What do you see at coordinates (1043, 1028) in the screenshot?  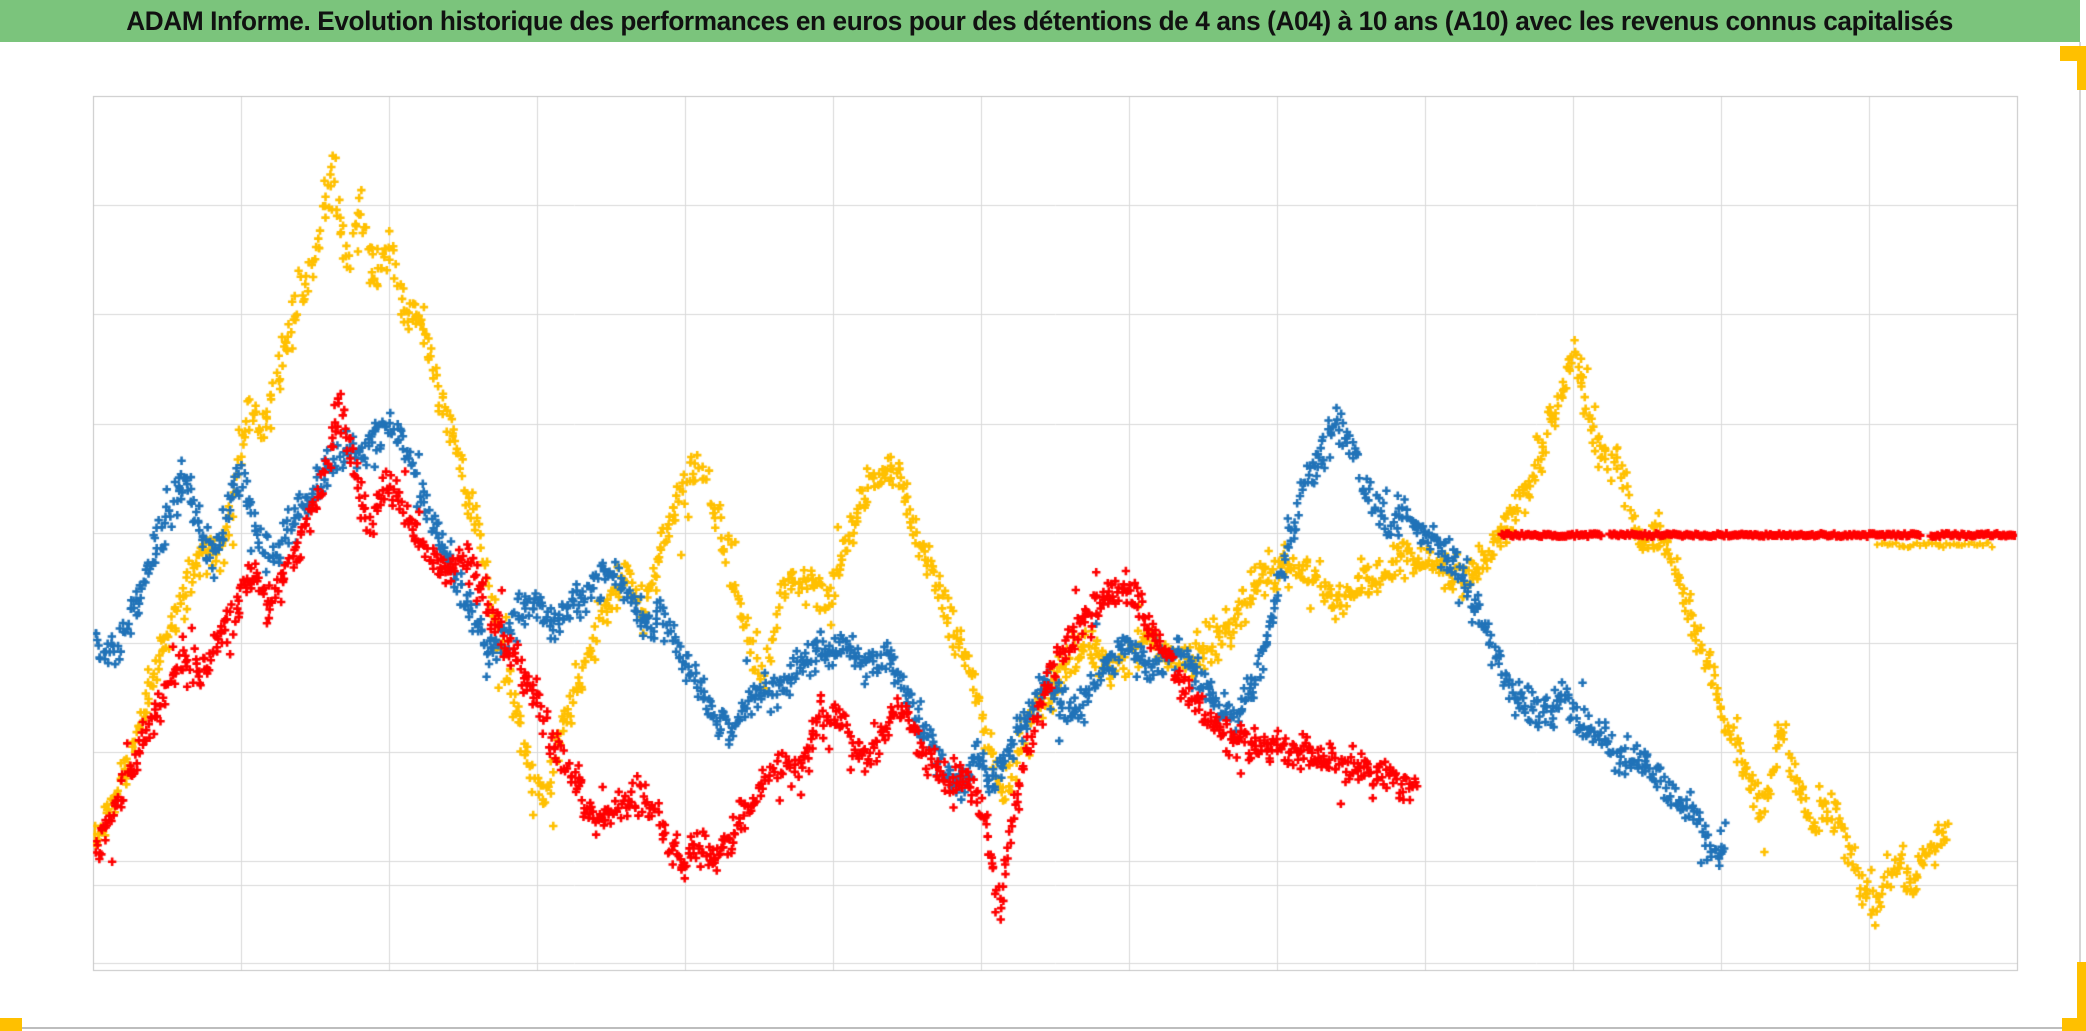 I see `bottom-edge-line` at bounding box center [1043, 1028].